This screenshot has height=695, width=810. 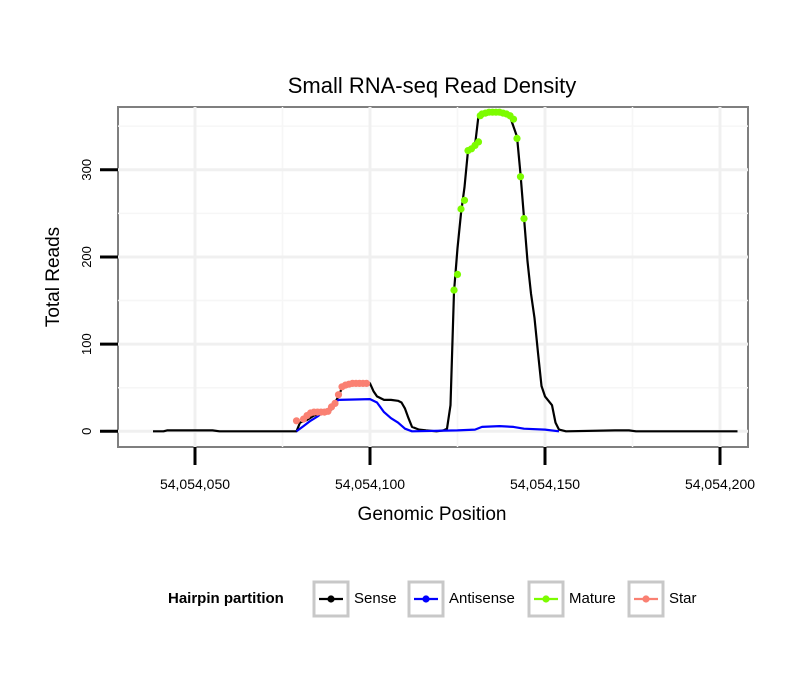 I want to click on chart-title: Small RNA-seq Read Density, so click(x=432, y=85).